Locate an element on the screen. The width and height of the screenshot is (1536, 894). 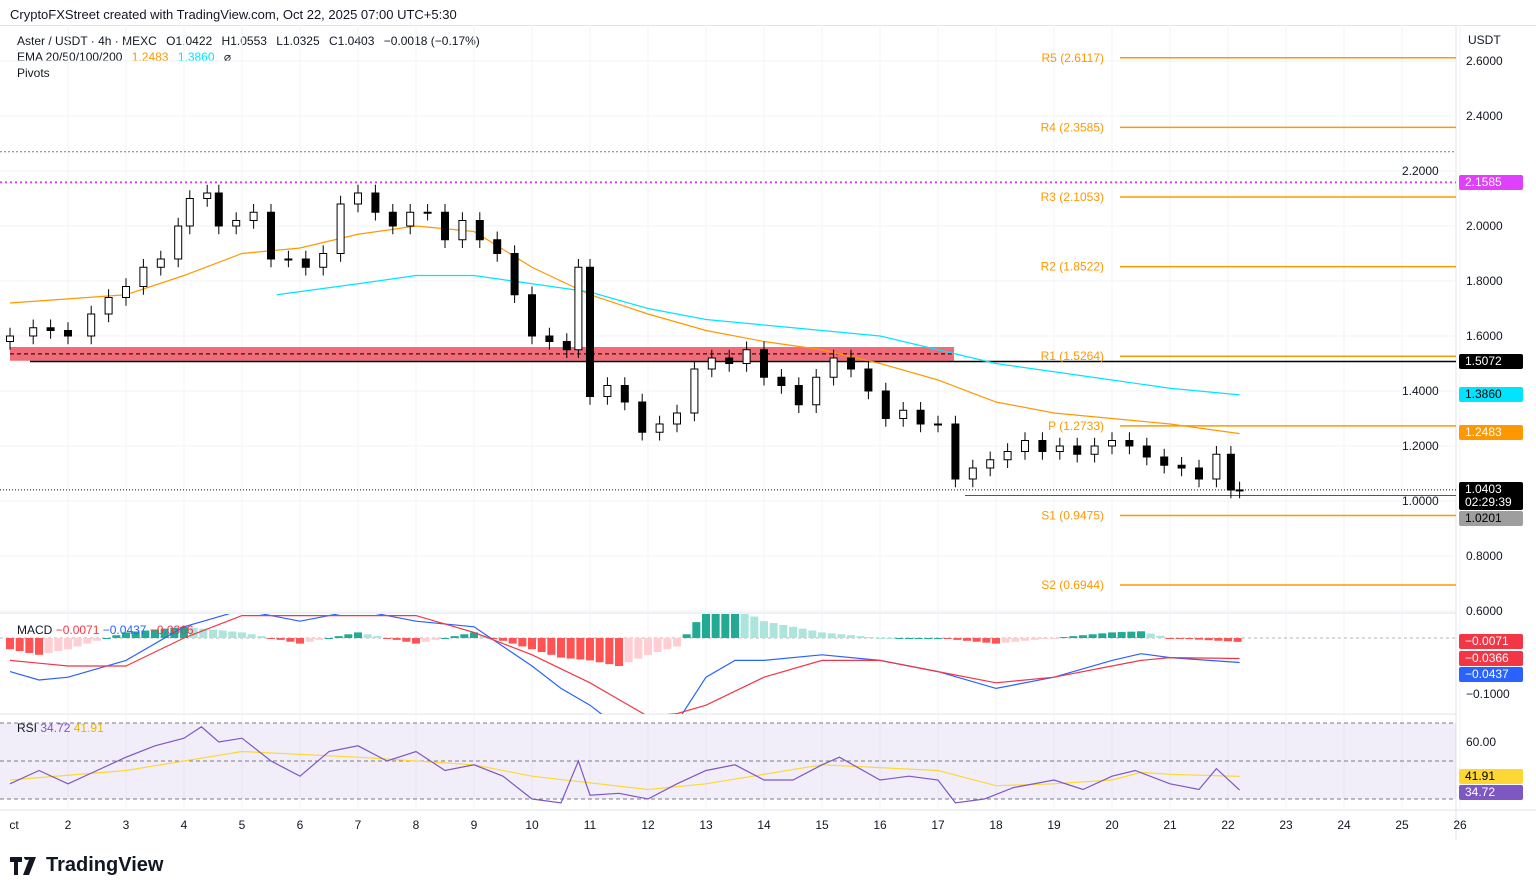
pivot-label: R5 (2.6117) is located at coordinates (1073, 58).